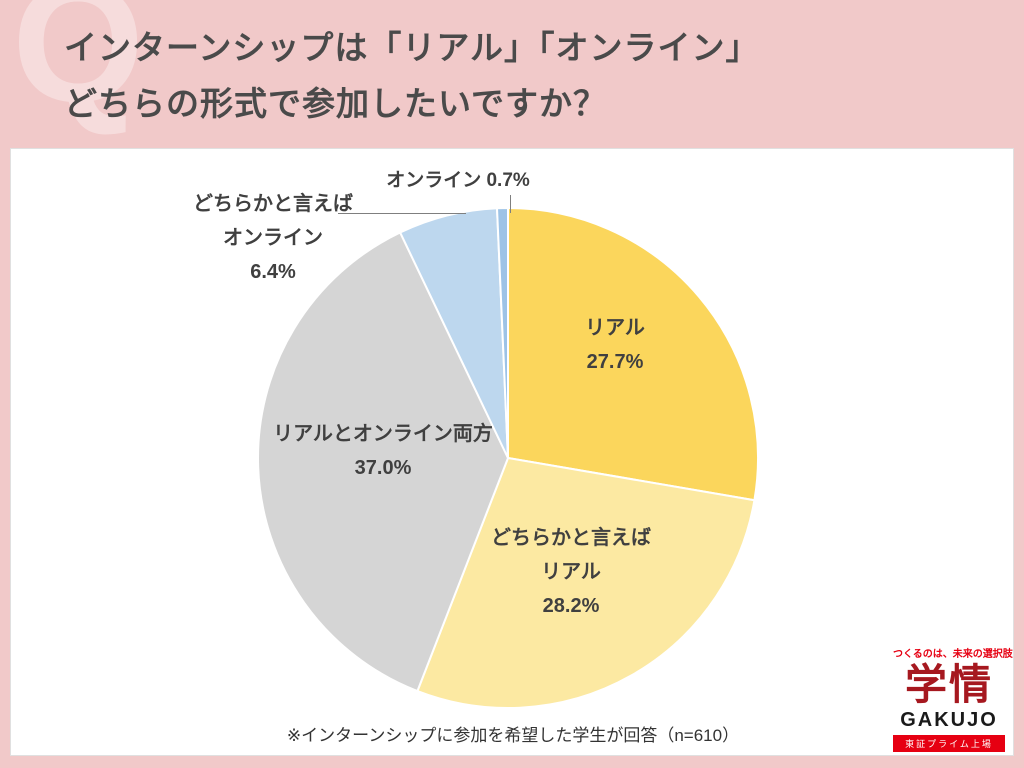 This screenshot has width=1024, height=768. What do you see at coordinates (571, 538) in the screenshot?
I see `slice-label-rather-real-l1: どちらかと言えば` at bounding box center [571, 538].